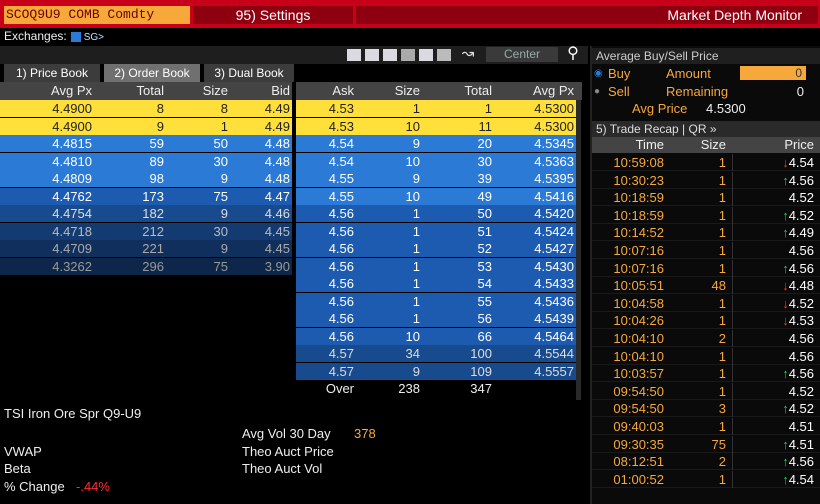  I want to click on ask-row: 4.56 1 51 4.5424, so click(436, 231).